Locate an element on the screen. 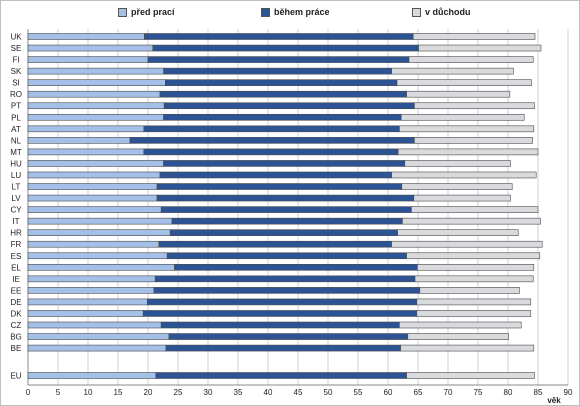  y-category-label: AT is located at coordinates (16, 129).